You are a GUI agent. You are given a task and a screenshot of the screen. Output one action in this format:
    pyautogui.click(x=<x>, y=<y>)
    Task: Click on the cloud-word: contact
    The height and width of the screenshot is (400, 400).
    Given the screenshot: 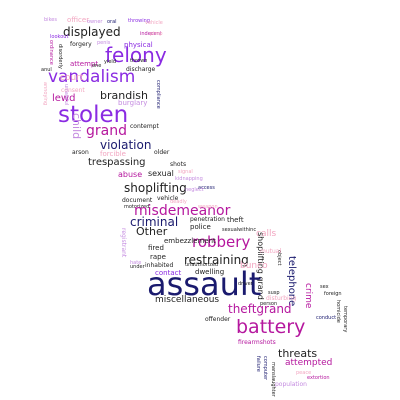 What is the action you would take?
    pyautogui.click(x=168, y=273)
    